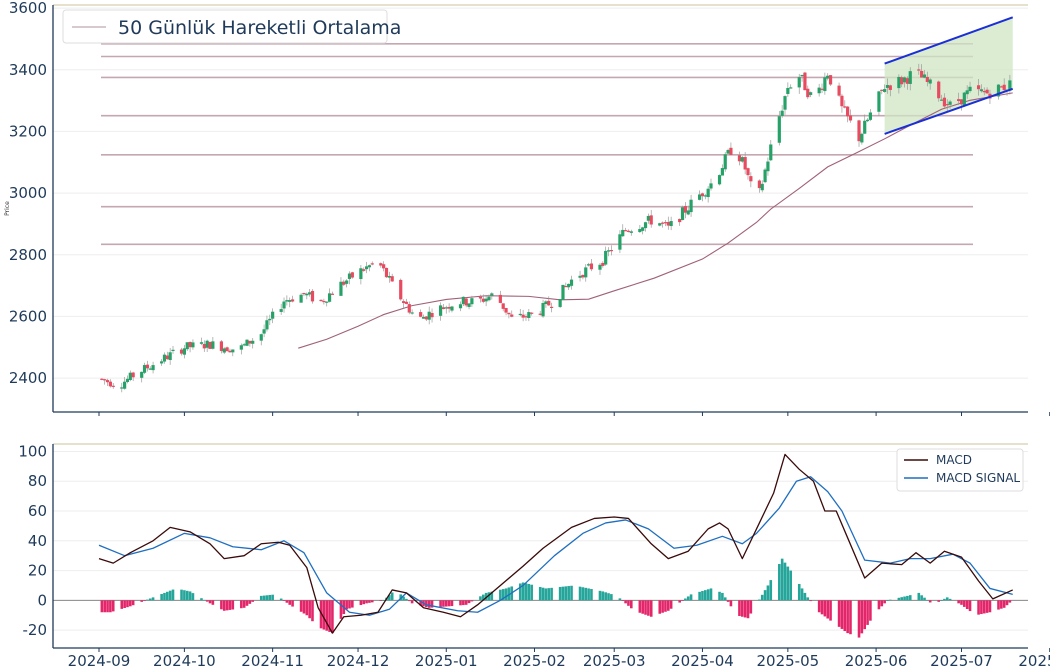 Image resolution: width=1050 pixels, height=671 pixels. What do you see at coordinates (948, 75) in the screenshot?
I see `trend-channel-fill` at bounding box center [948, 75].